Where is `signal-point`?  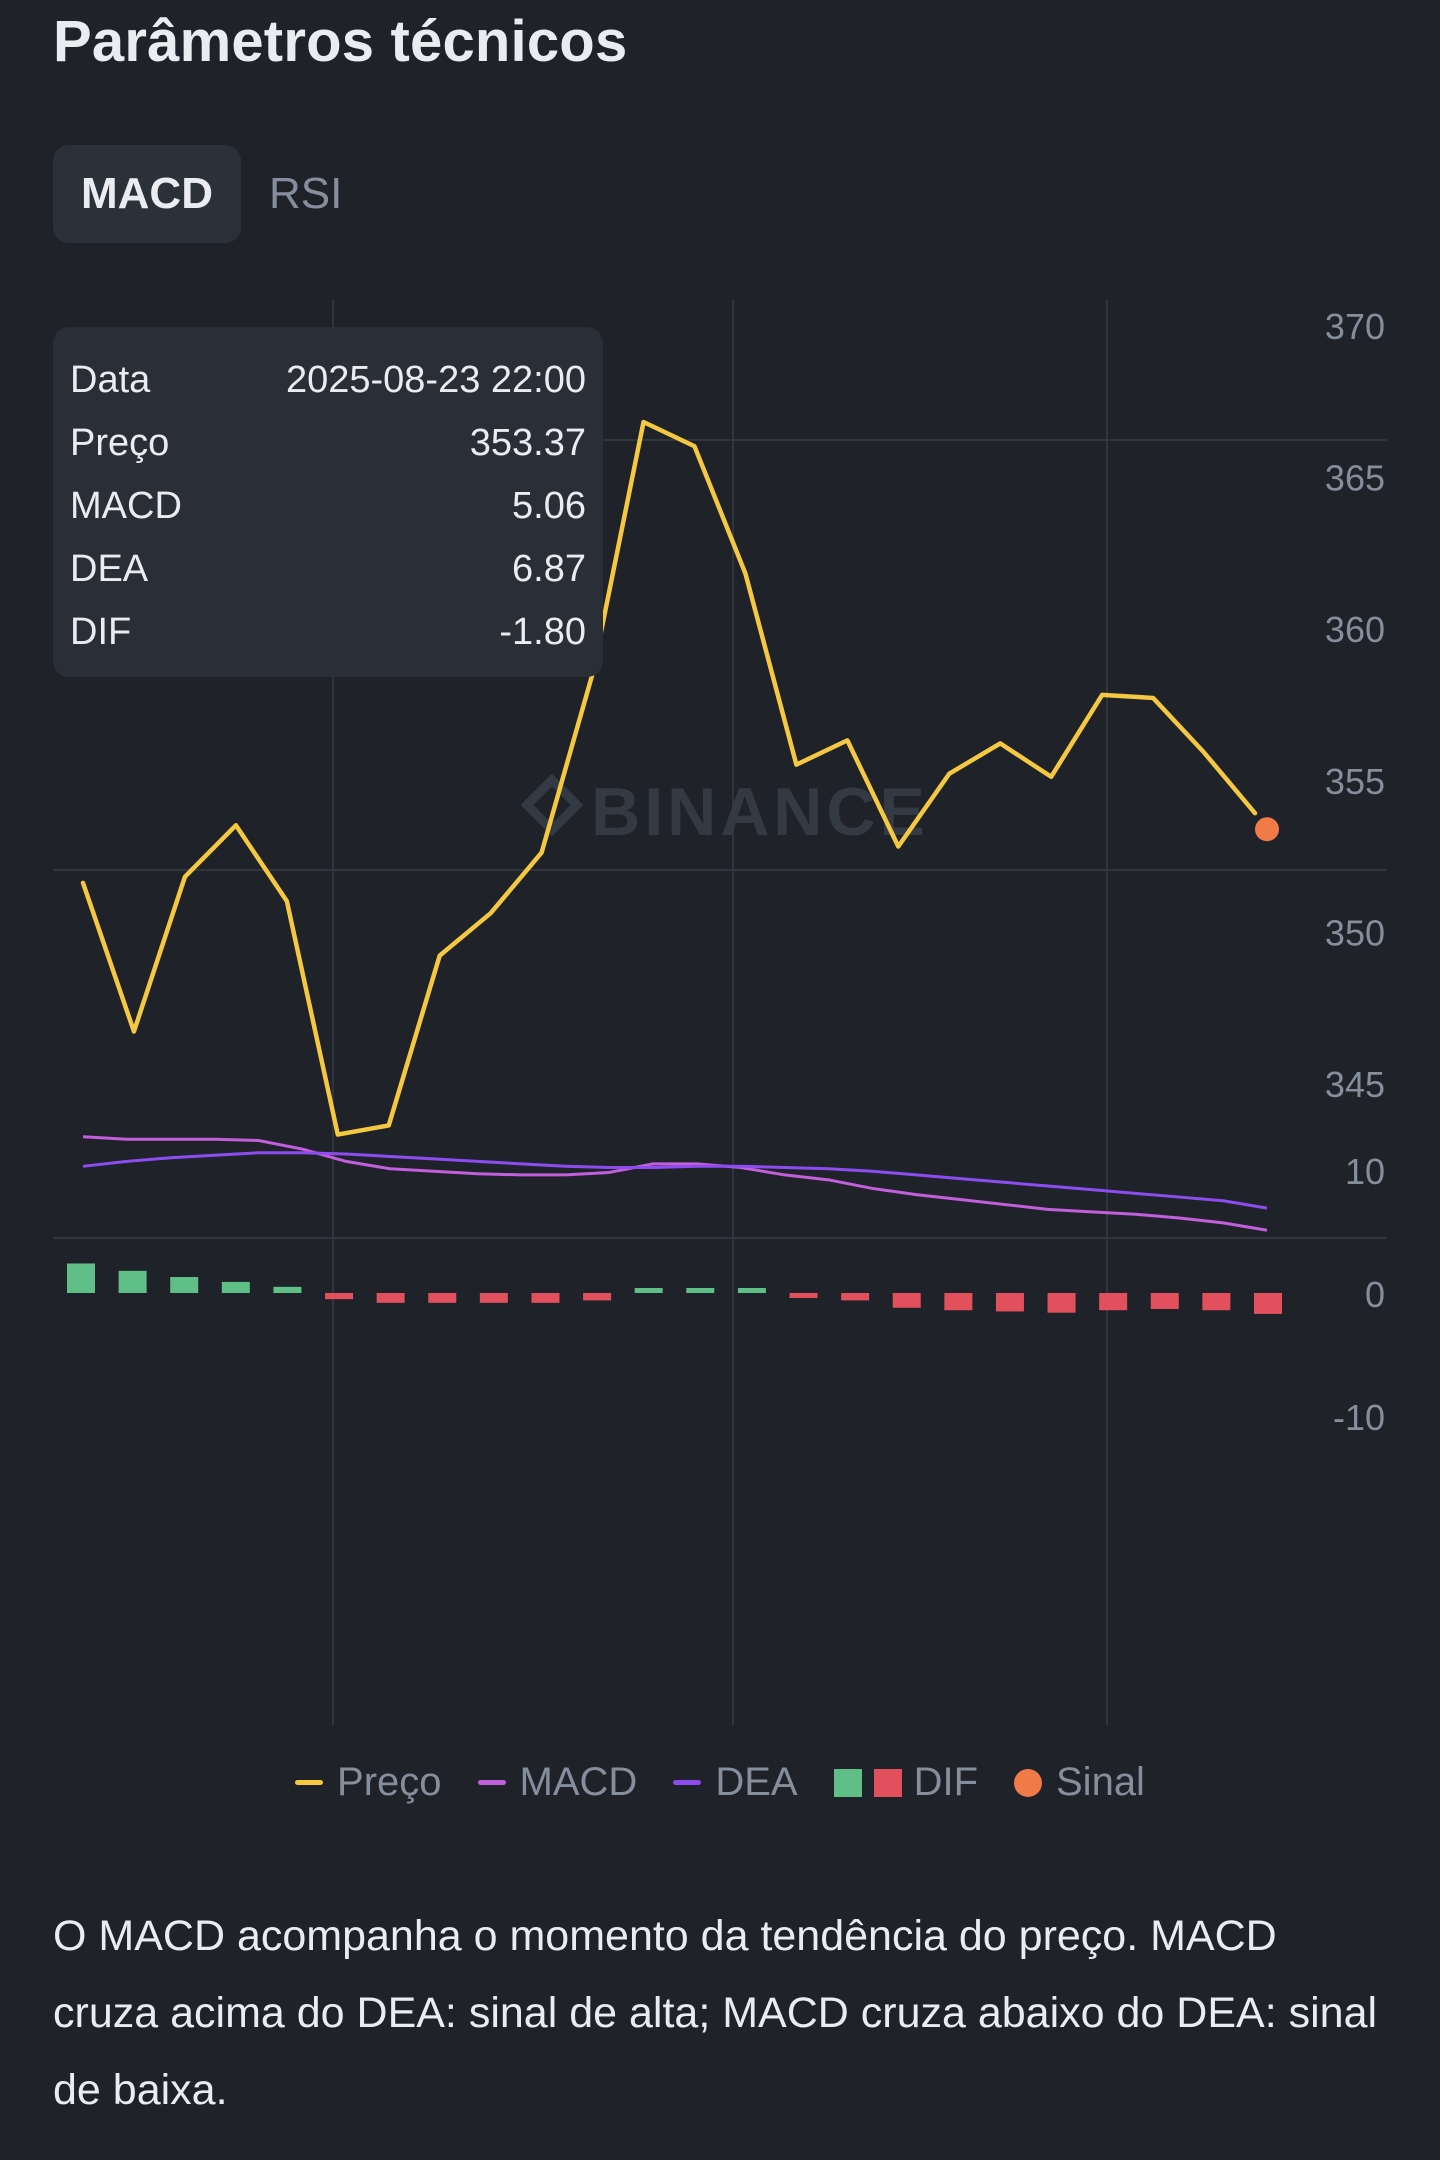
signal-point is located at coordinates (1267, 829).